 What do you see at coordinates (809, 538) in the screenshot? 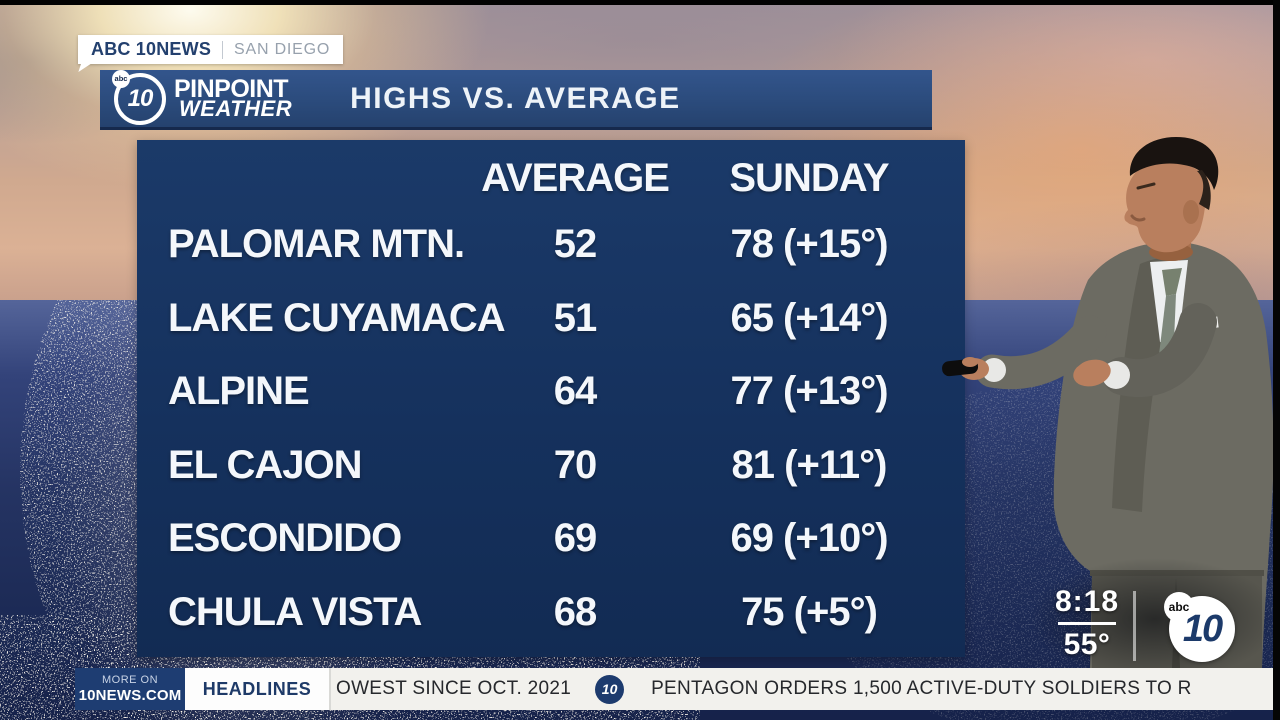
I see `sunday-temp-cell: 69 (+10°)` at bounding box center [809, 538].